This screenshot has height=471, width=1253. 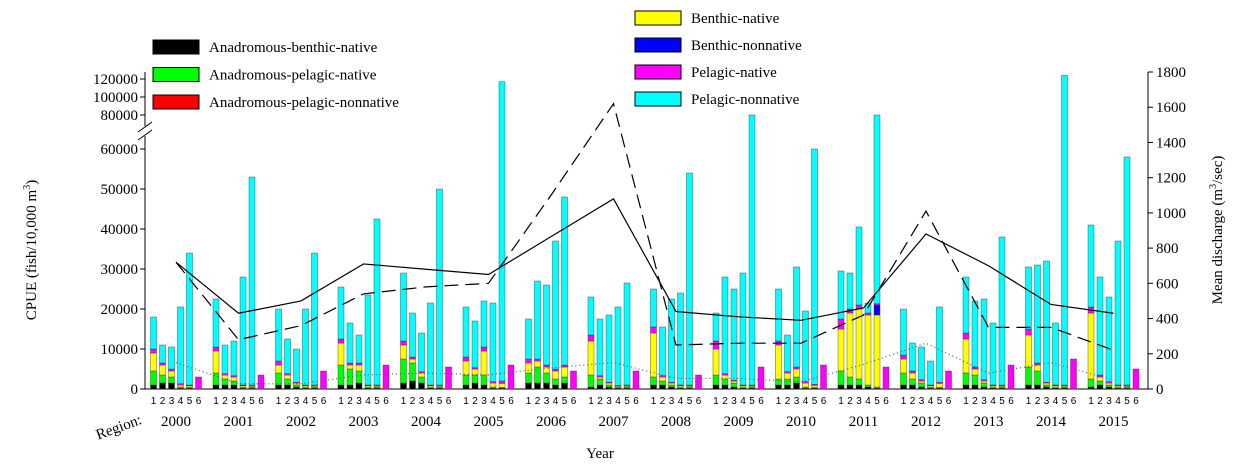 What do you see at coordinates (119, 427) in the screenshot?
I see `region-label: Region:` at bounding box center [119, 427].